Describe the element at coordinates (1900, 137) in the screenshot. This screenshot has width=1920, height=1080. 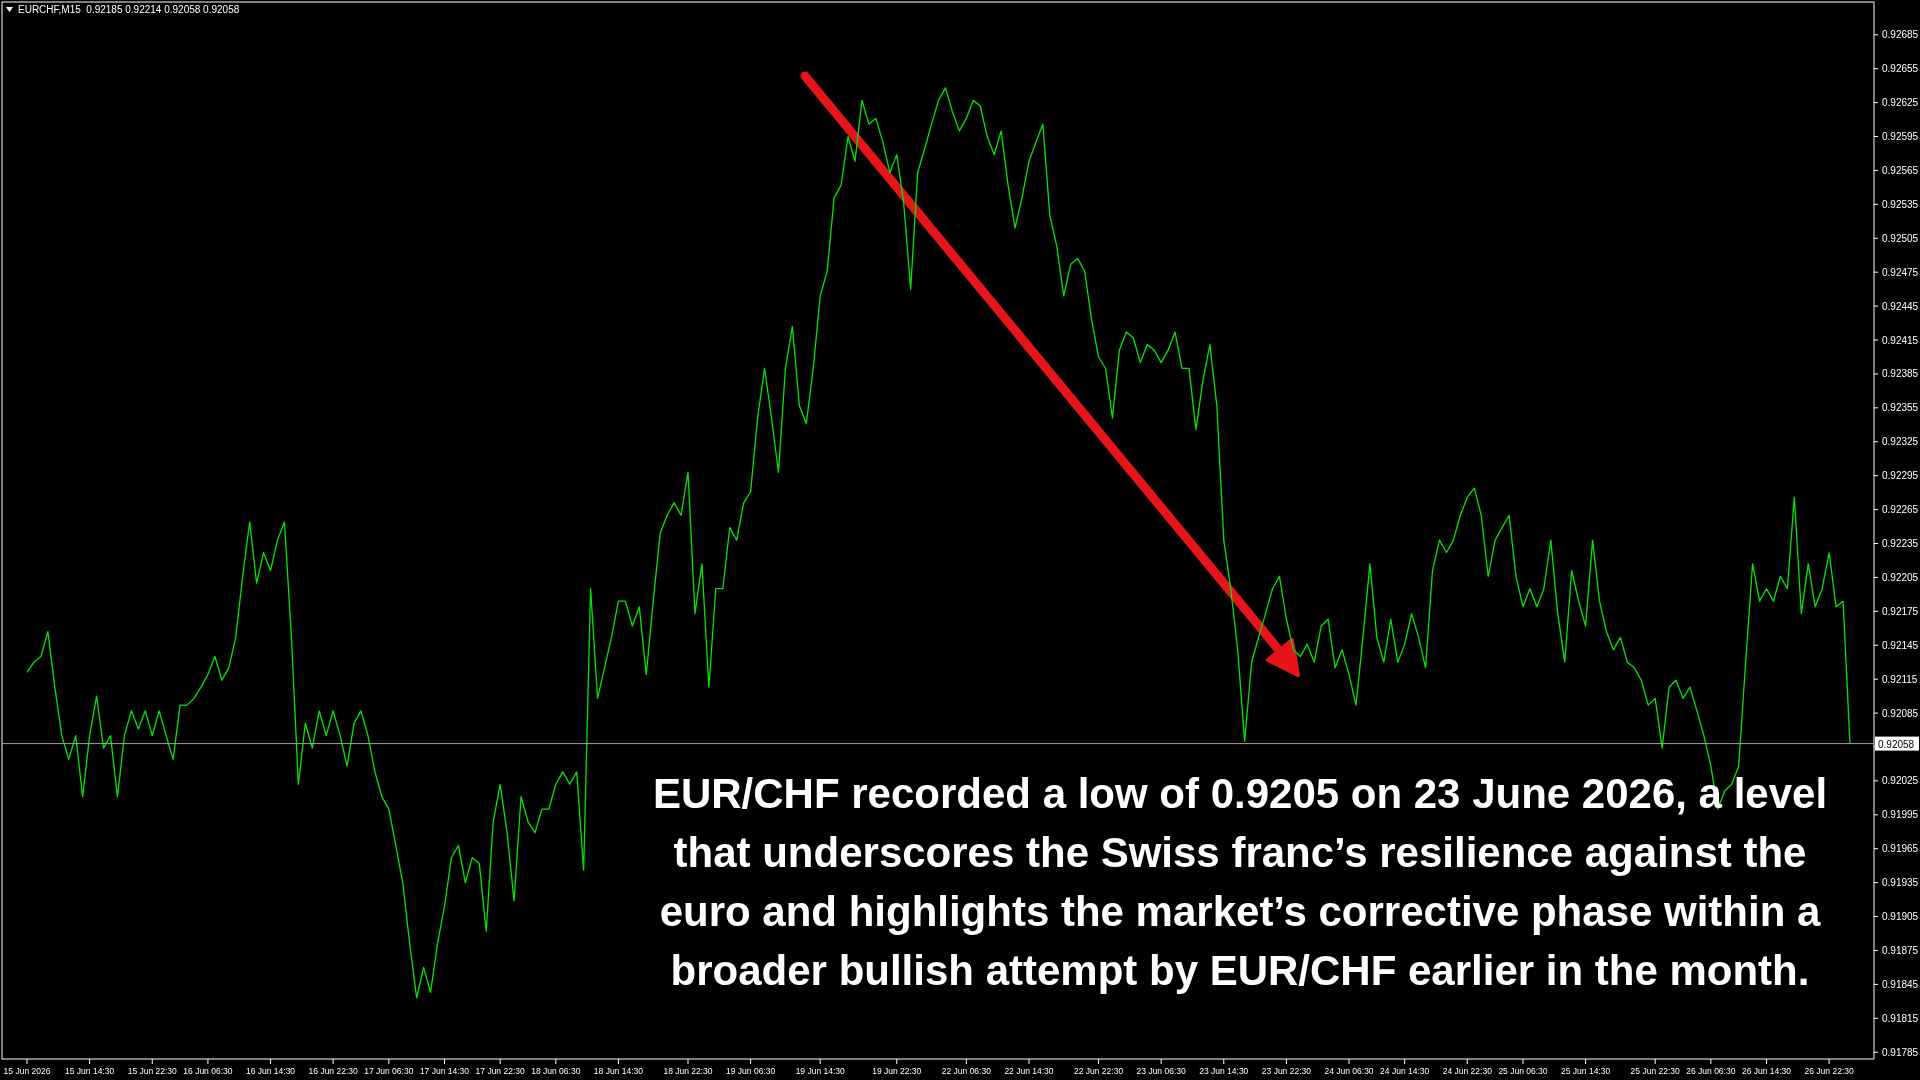
I see `y-tick-label: 0.92595` at that location.